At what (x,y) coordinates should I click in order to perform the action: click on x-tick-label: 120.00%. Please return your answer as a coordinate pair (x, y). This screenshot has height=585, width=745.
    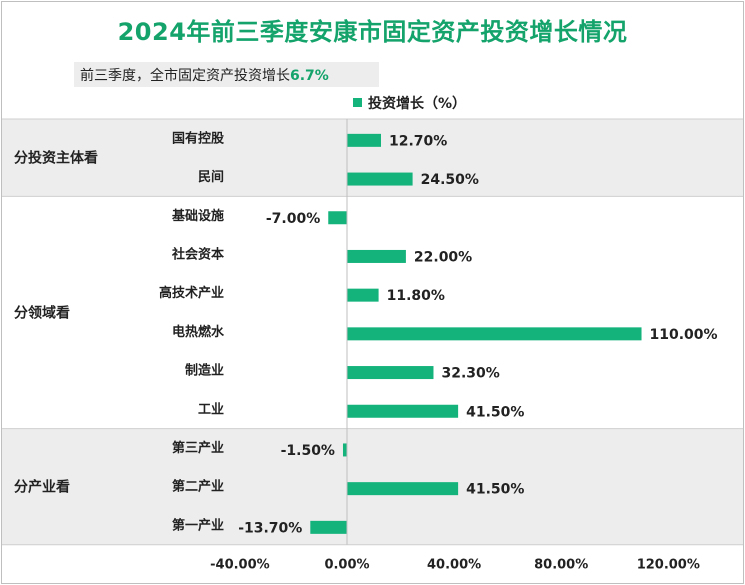
    Looking at the image, I should click on (668, 565).